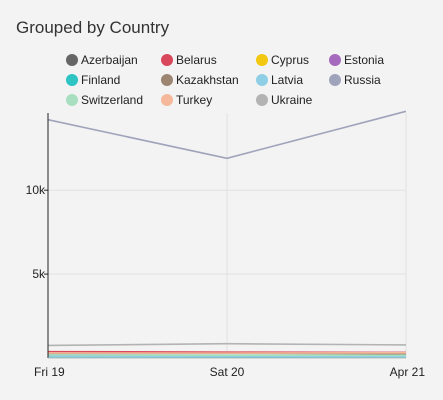 This screenshot has height=400, width=443. I want to click on legend-label: Cyprus, so click(290, 60).